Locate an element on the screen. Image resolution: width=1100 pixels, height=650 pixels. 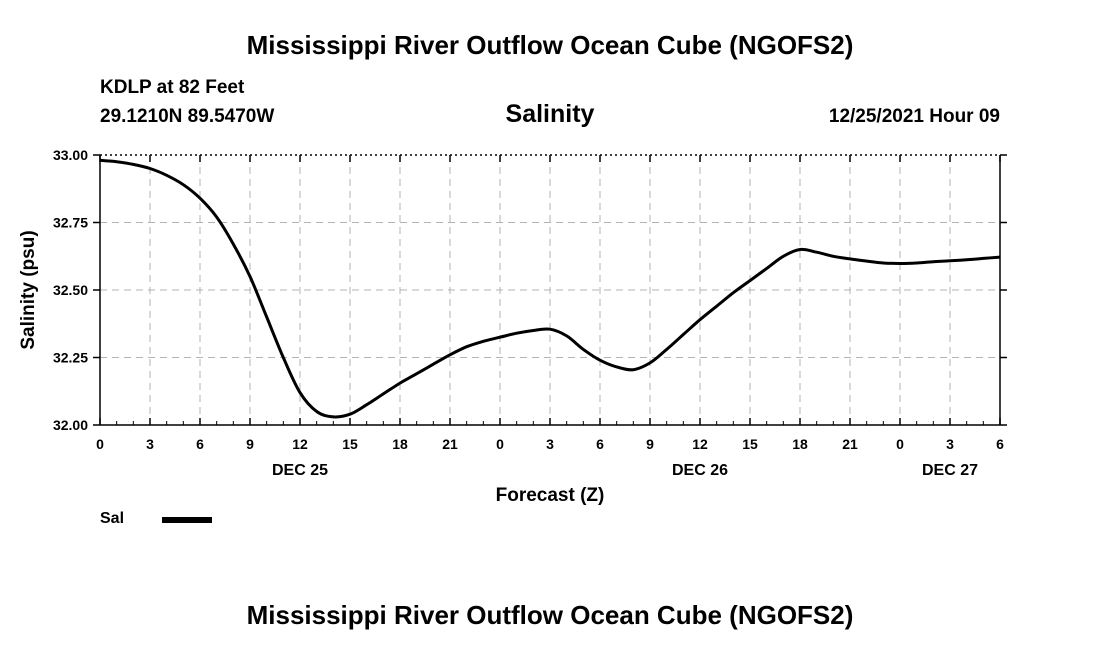
legend-label: Sal is located at coordinates (112, 518).